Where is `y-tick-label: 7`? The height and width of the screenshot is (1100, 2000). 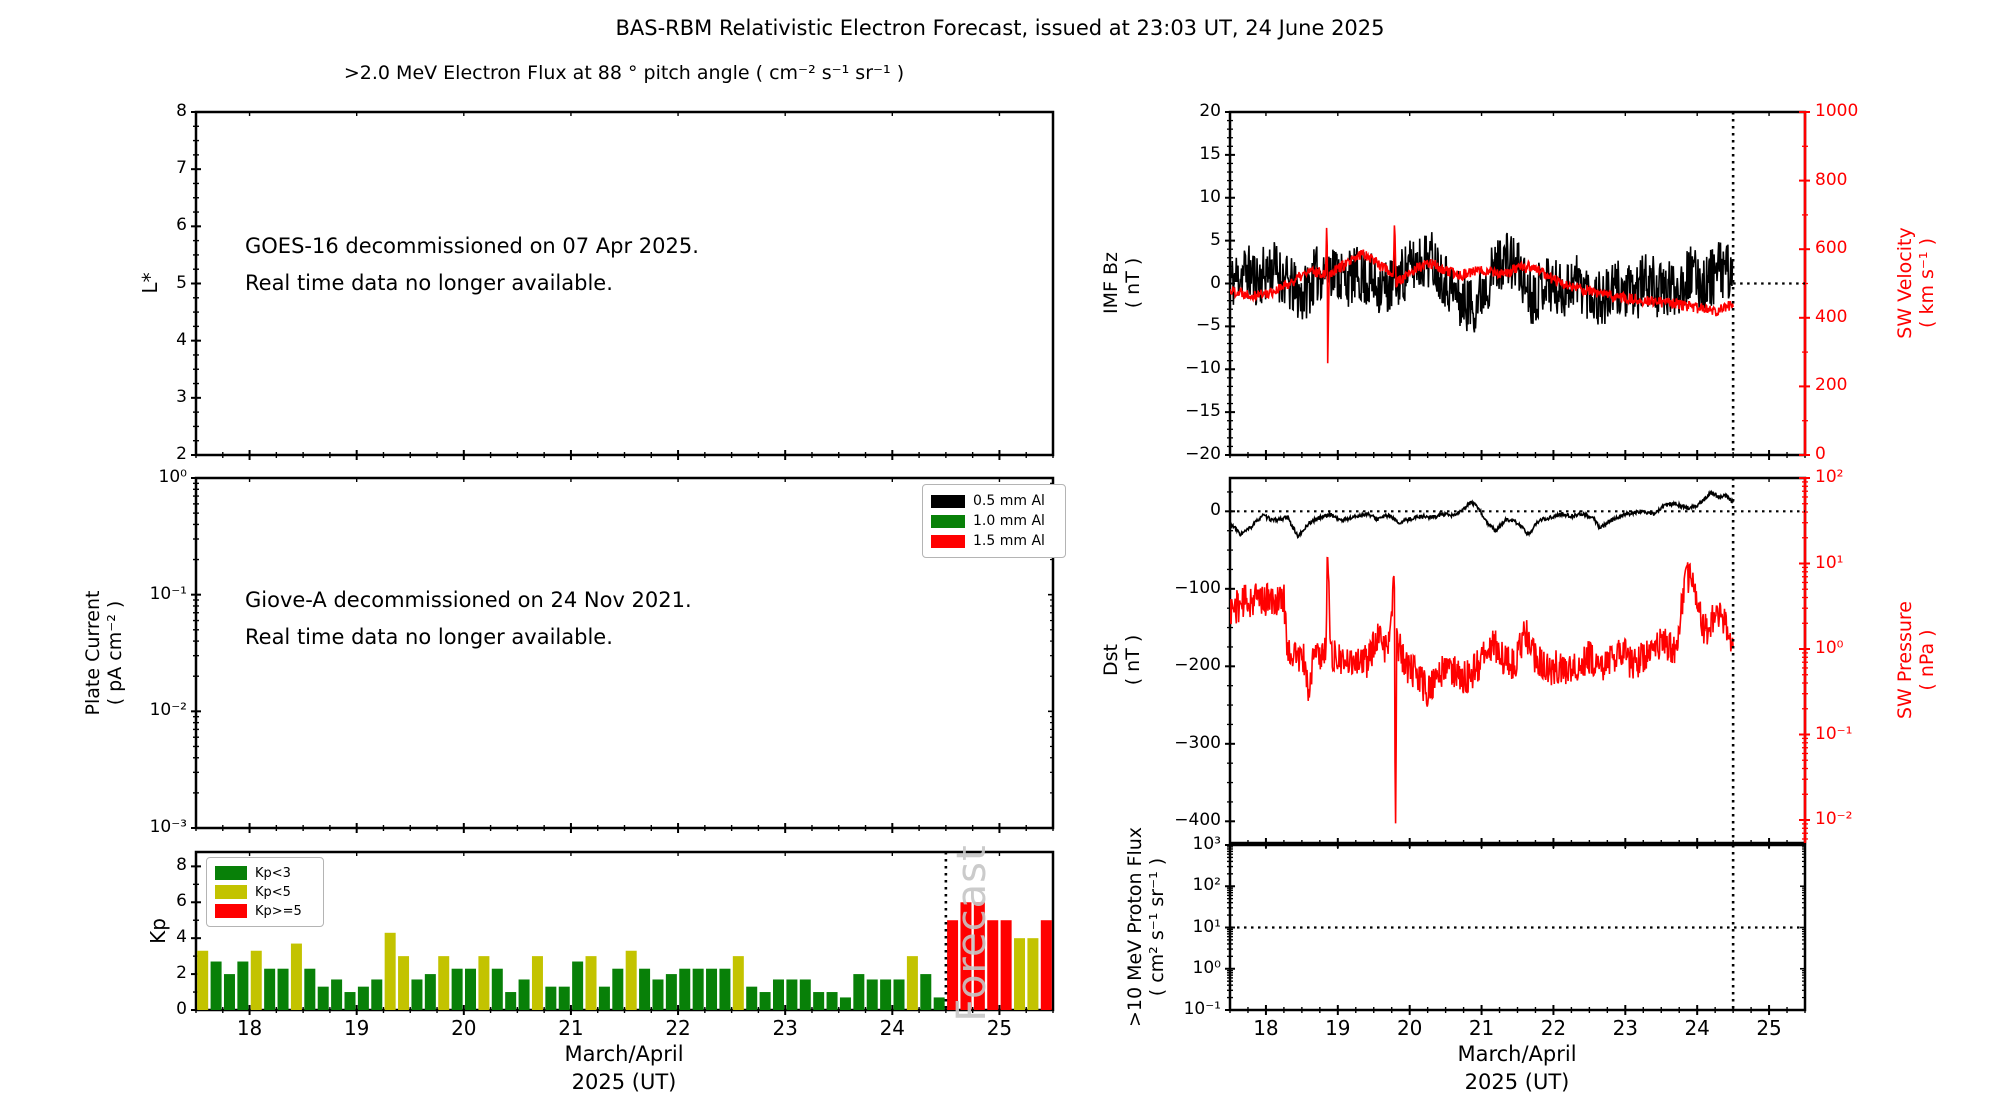
y-tick-label: 7 is located at coordinates (181, 168).